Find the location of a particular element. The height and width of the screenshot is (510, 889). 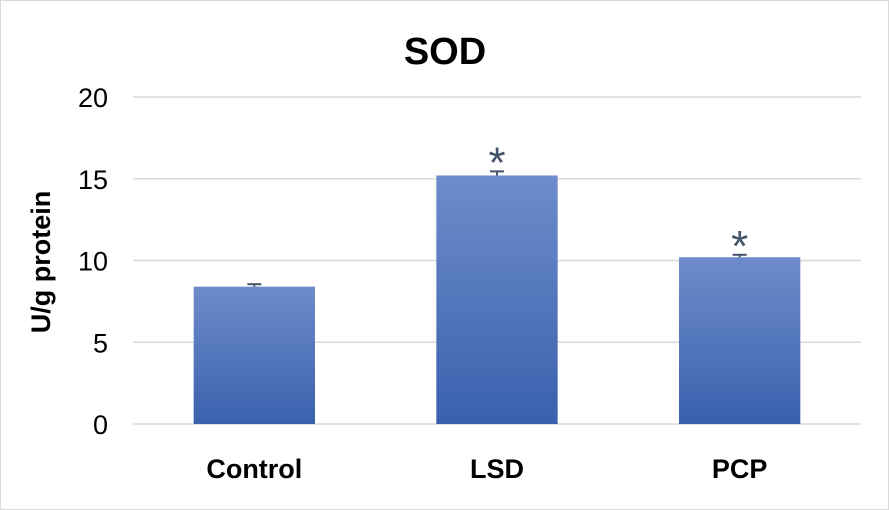

bar-lsd is located at coordinates (497, 299).